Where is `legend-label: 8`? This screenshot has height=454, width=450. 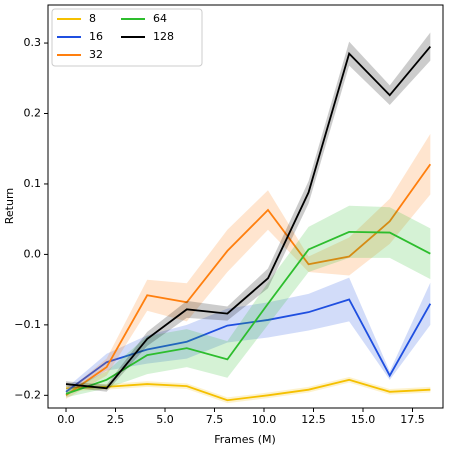
legend-label: 8 is located at coordinates (92, 18).